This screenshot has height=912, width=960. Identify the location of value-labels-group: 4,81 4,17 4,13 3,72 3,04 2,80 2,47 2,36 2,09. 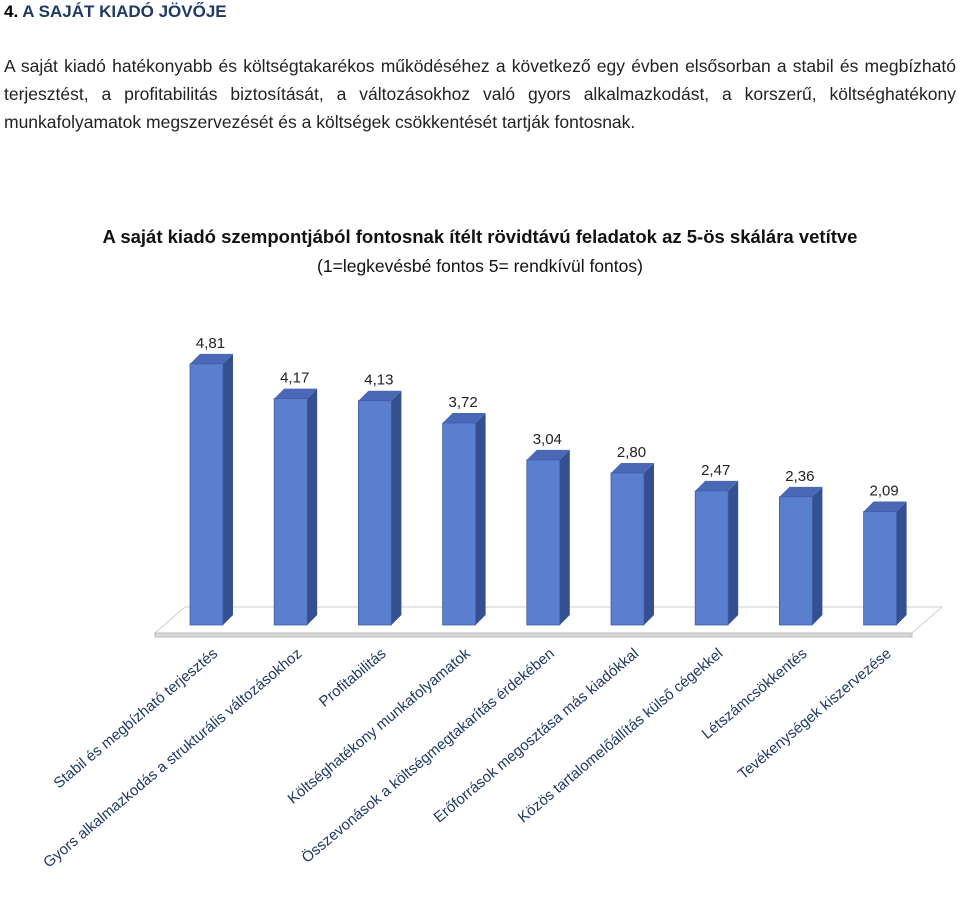
(547, 417).